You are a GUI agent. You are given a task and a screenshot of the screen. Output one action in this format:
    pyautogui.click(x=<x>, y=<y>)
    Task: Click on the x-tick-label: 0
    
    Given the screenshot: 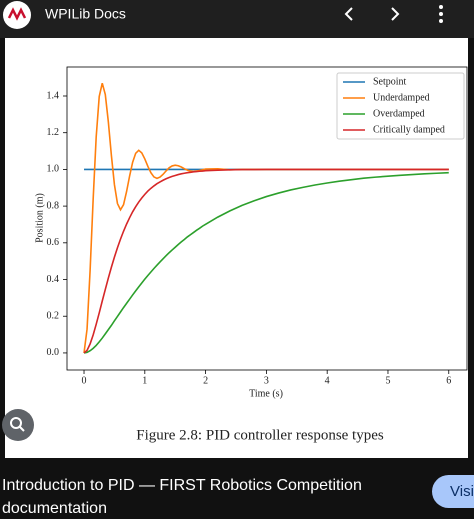 What is the action you would take?
    pyautogui.click(x=84, y=380)
    